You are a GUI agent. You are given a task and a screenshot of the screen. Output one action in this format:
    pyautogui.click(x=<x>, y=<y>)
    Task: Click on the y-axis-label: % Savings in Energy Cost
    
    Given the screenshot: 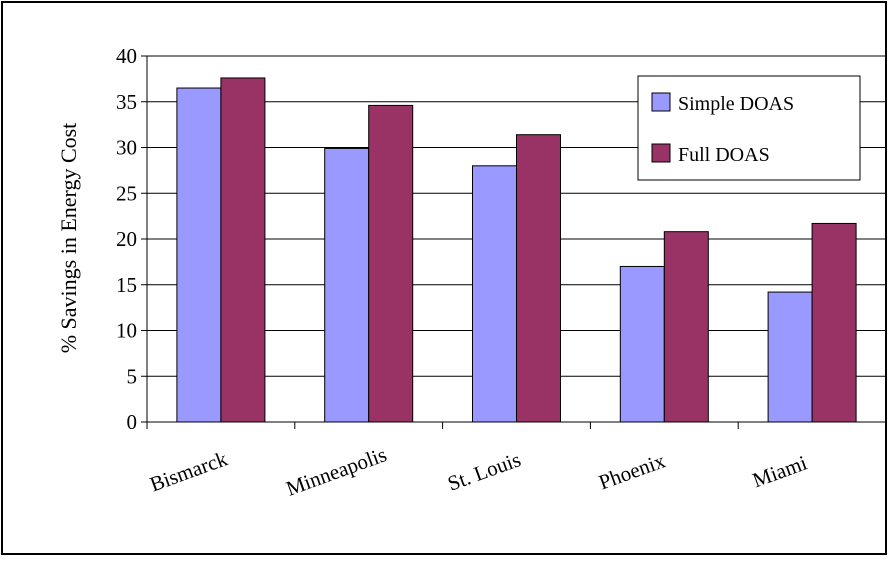 What is the action you would take?
    pyautogui.click(x=68, y=238)
    